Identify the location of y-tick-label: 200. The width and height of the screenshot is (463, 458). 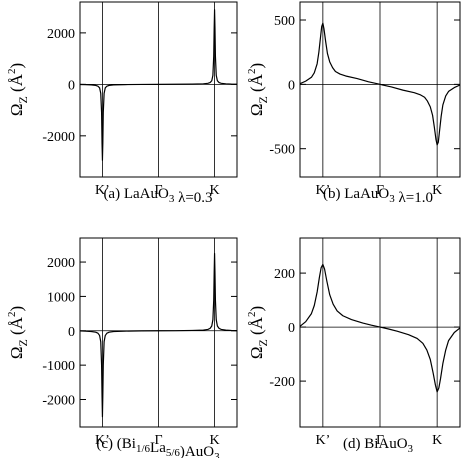
(284, 274).